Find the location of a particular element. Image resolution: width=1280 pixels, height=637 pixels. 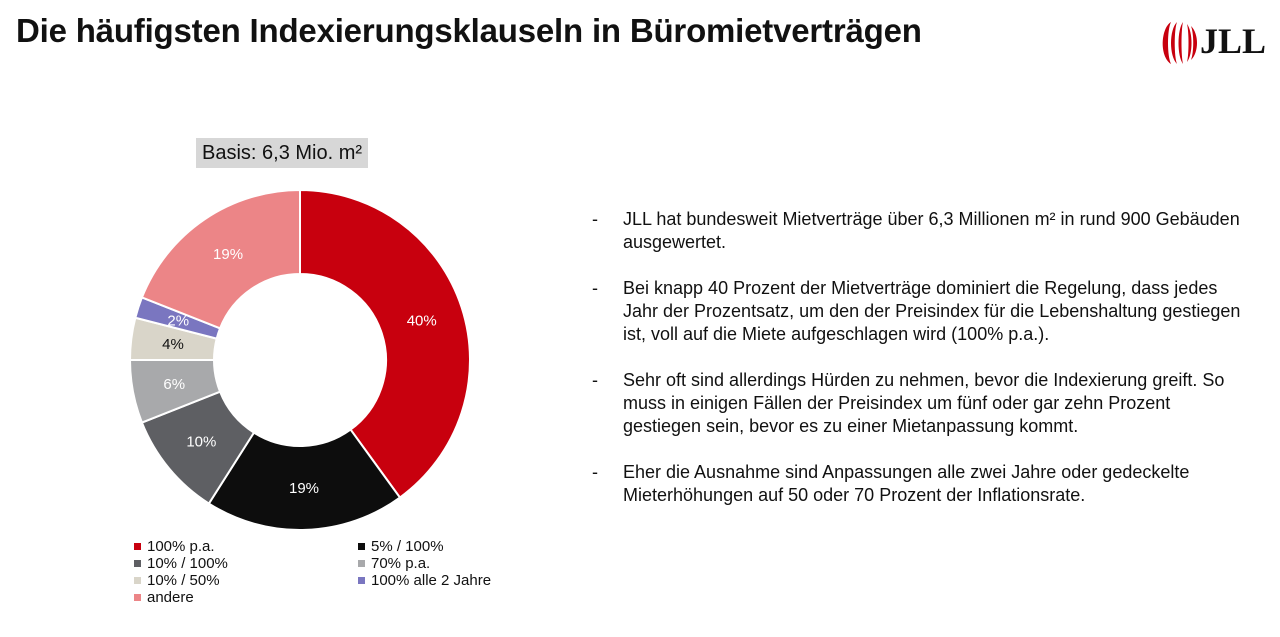

legend-item: andere is located at coordinates (246, 597).